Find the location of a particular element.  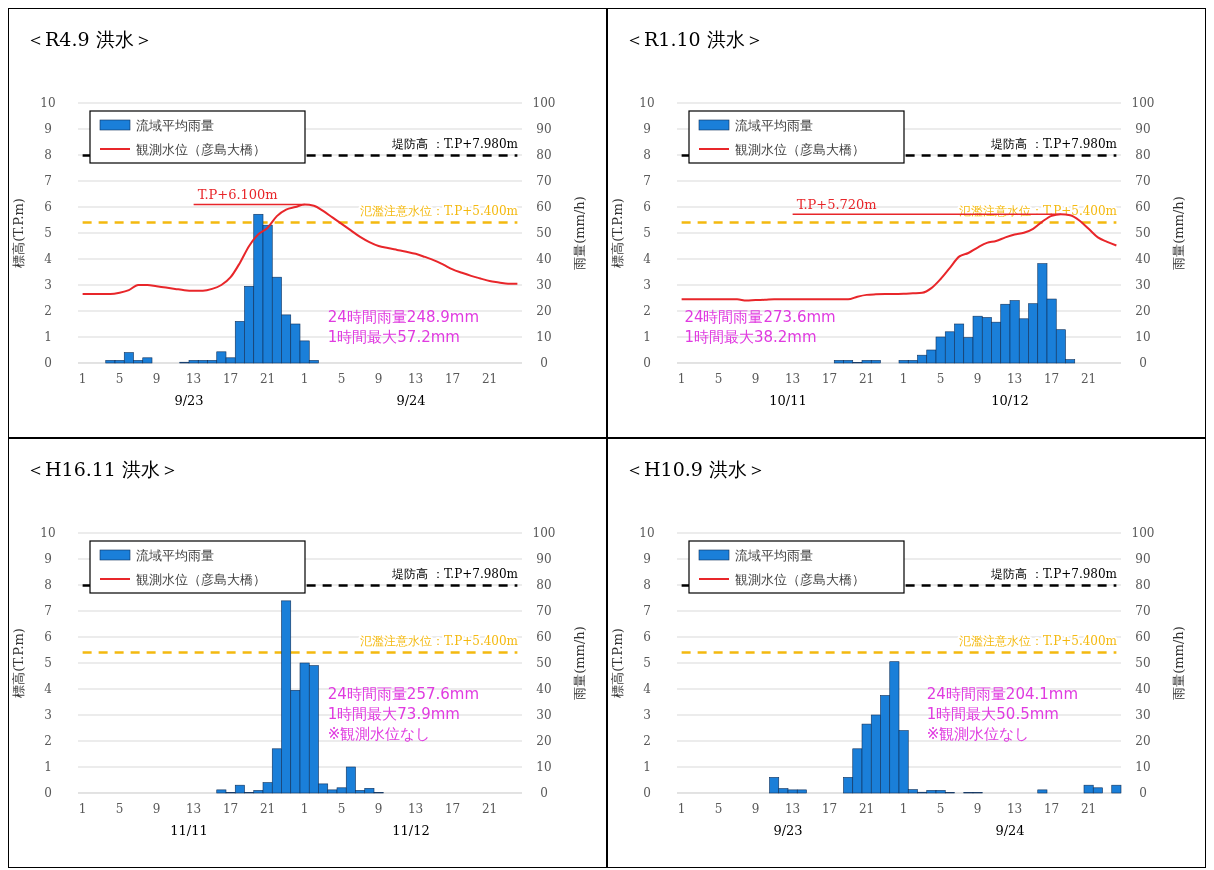

y-tick-label: 10 is located at coordinates (647, 103).